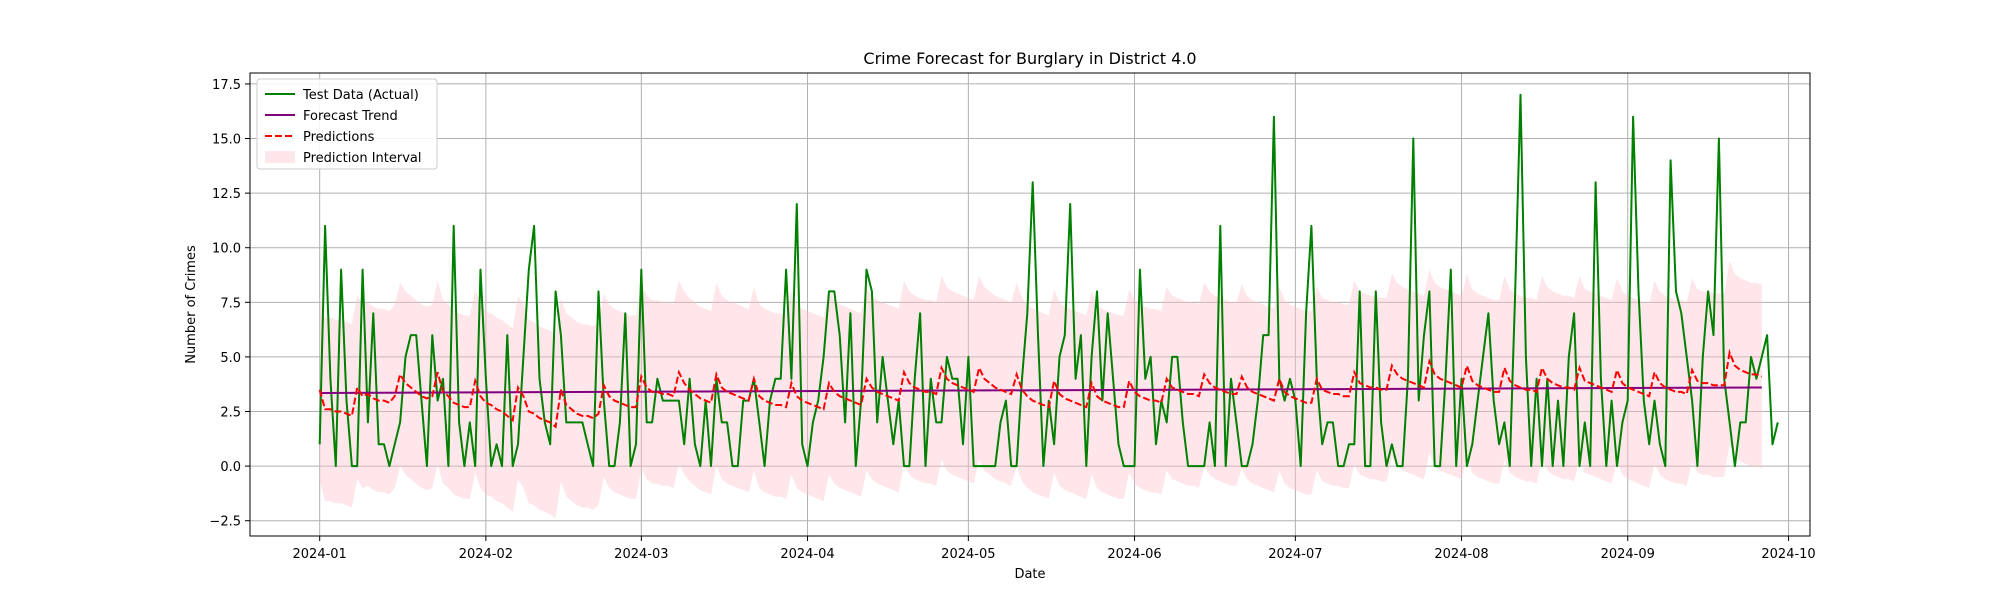  I want to click on x-tick-label: 2024-01, so click(320, 554).